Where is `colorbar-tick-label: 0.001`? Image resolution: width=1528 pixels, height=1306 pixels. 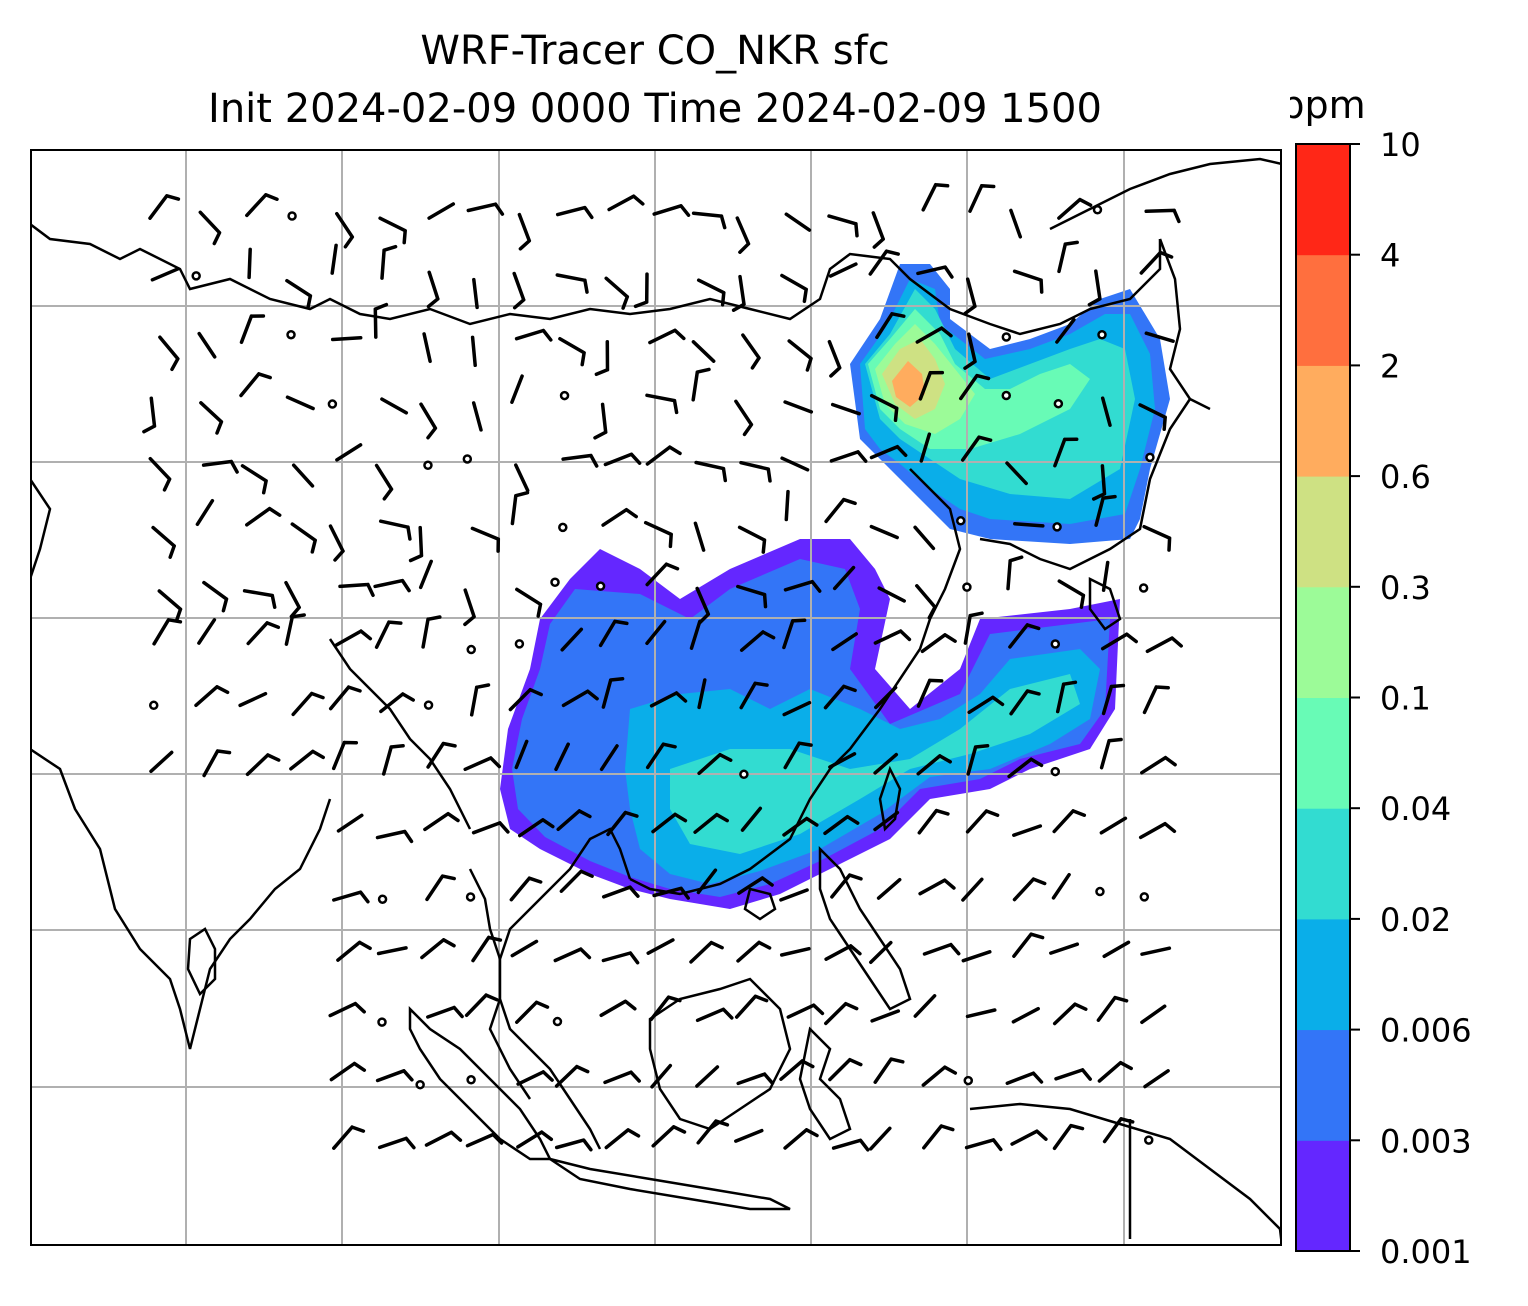 colorbar-tick-label: 0.001 is located at coordinates (1426, 1252).